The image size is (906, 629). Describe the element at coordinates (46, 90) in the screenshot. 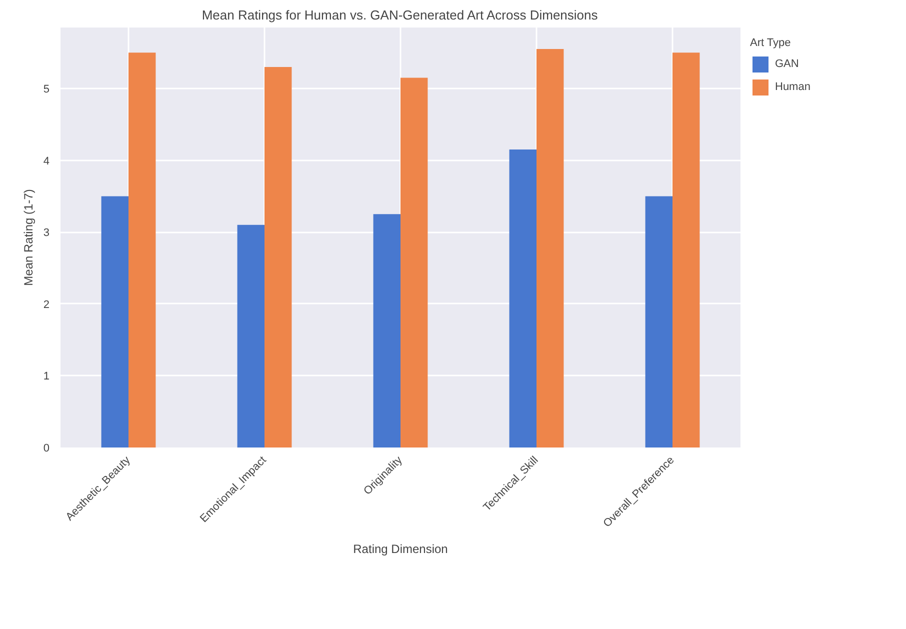

I see `y-tick-label: 5` at that location.